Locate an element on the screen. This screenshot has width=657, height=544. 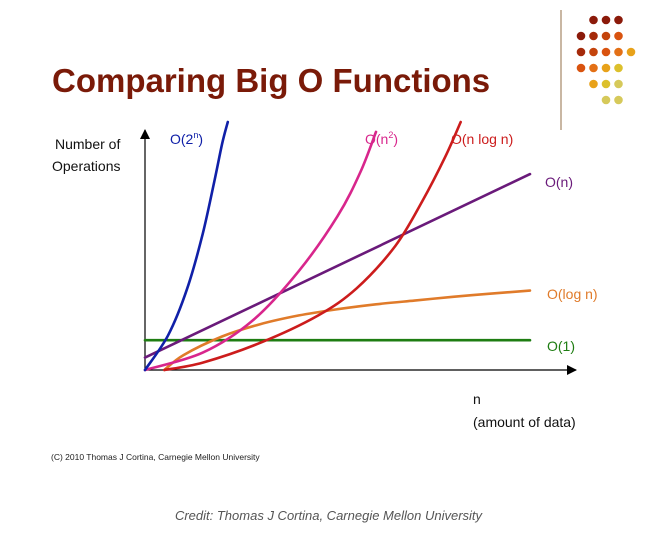
series-label-text-1: O(log n) is located at coordinates (572, 294).